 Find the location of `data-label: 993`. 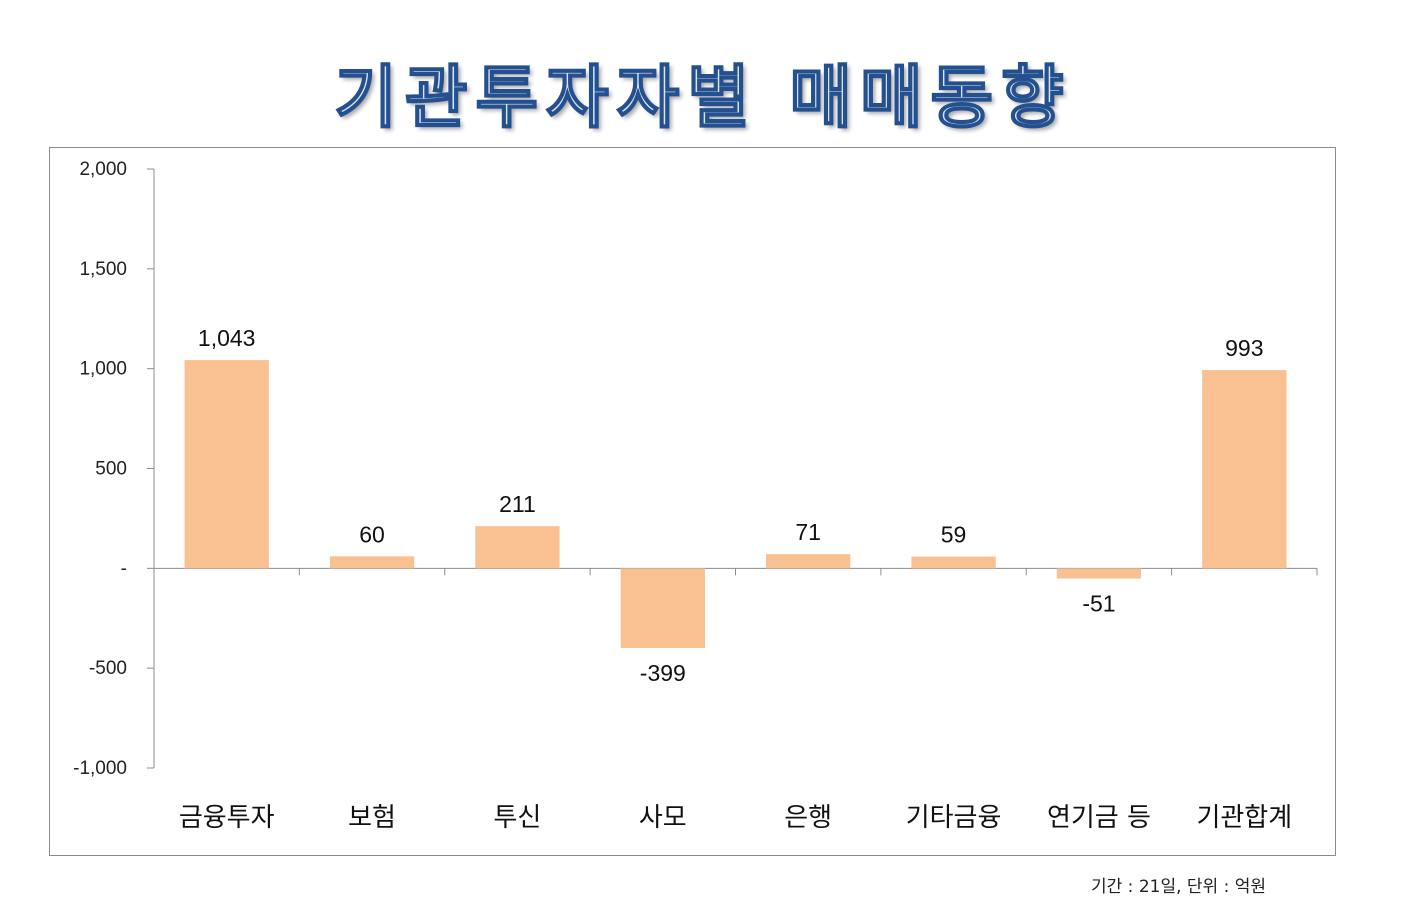

data-label: 993 is located at coordinates (1244, 348).